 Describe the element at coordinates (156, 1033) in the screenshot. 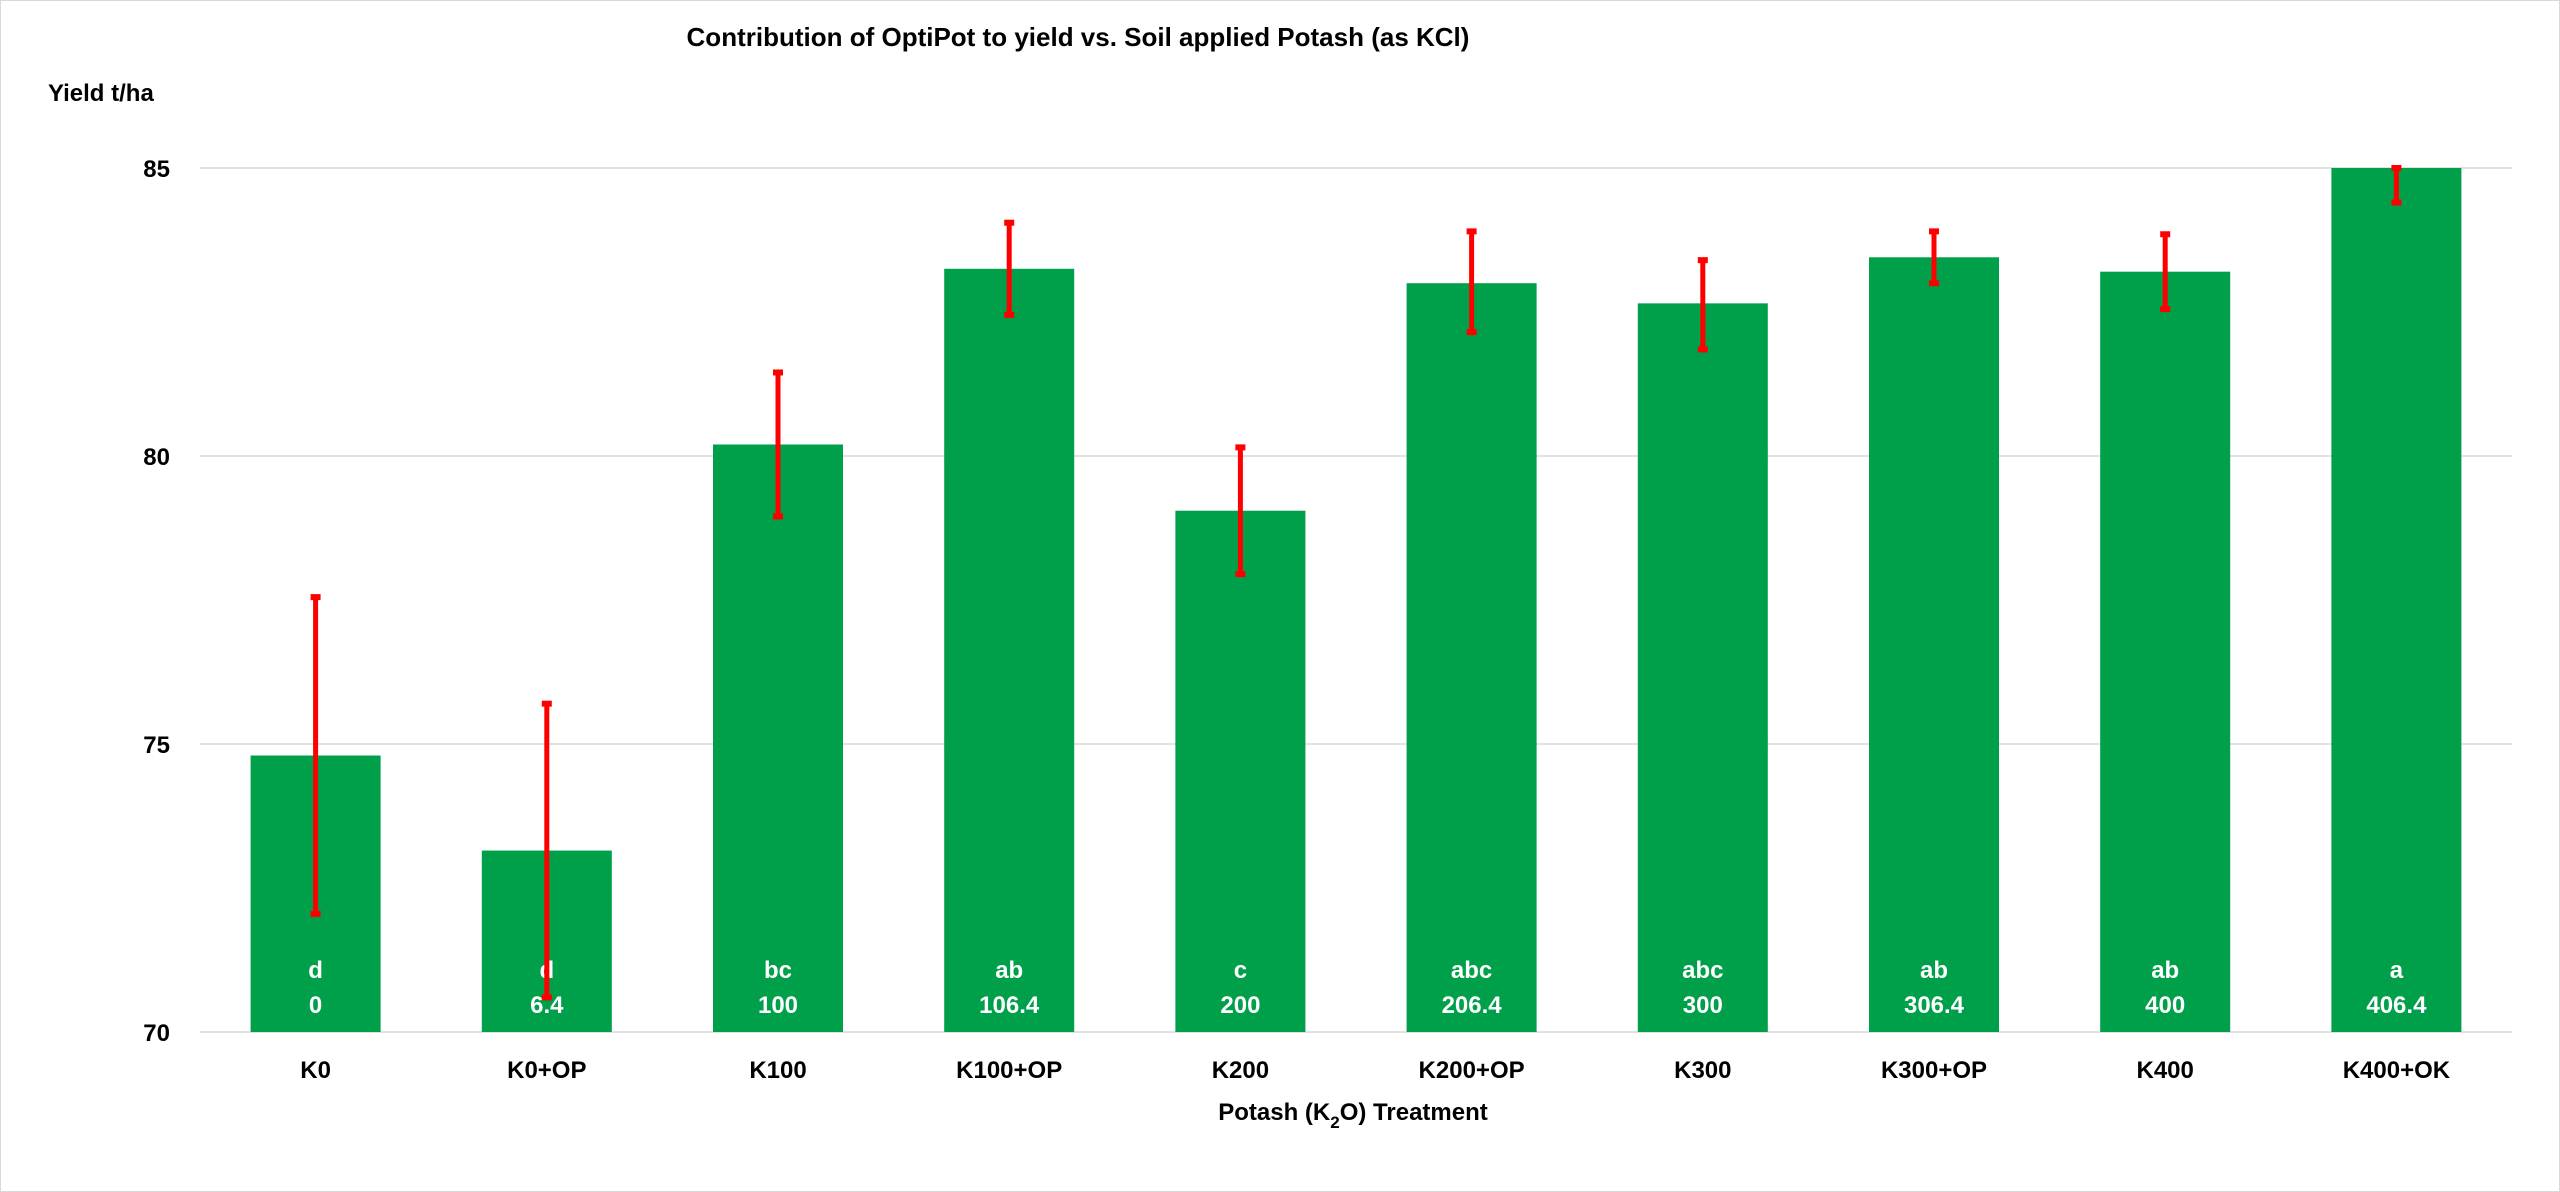

I see `y-tick-label: 70` at that location.